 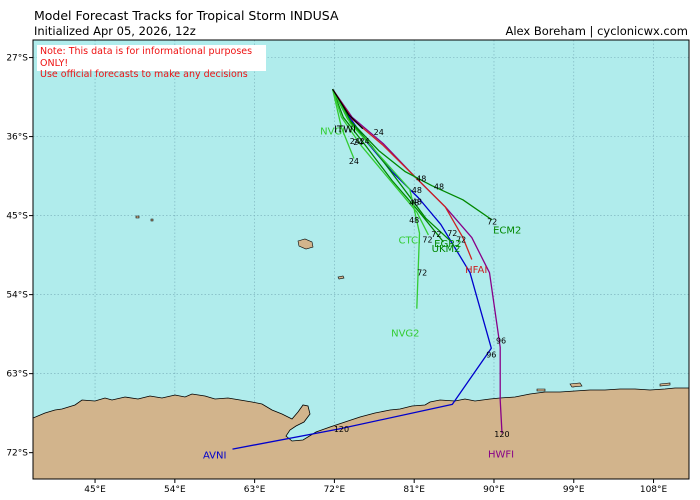 I want to click on model-label-ecm2: ECM2, so click(x=507, y=231).